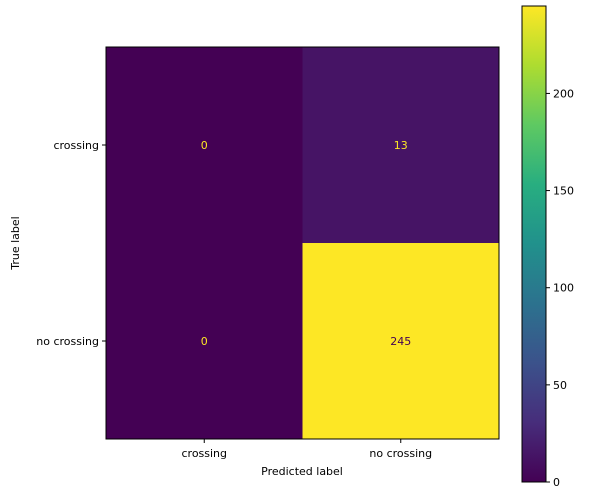 The height and width of the screenshot is (493, 591). Describe the element at coordinates (306, 449) in the screenshot. I see `x-axis-ticks: crossing no crossing` at that location.